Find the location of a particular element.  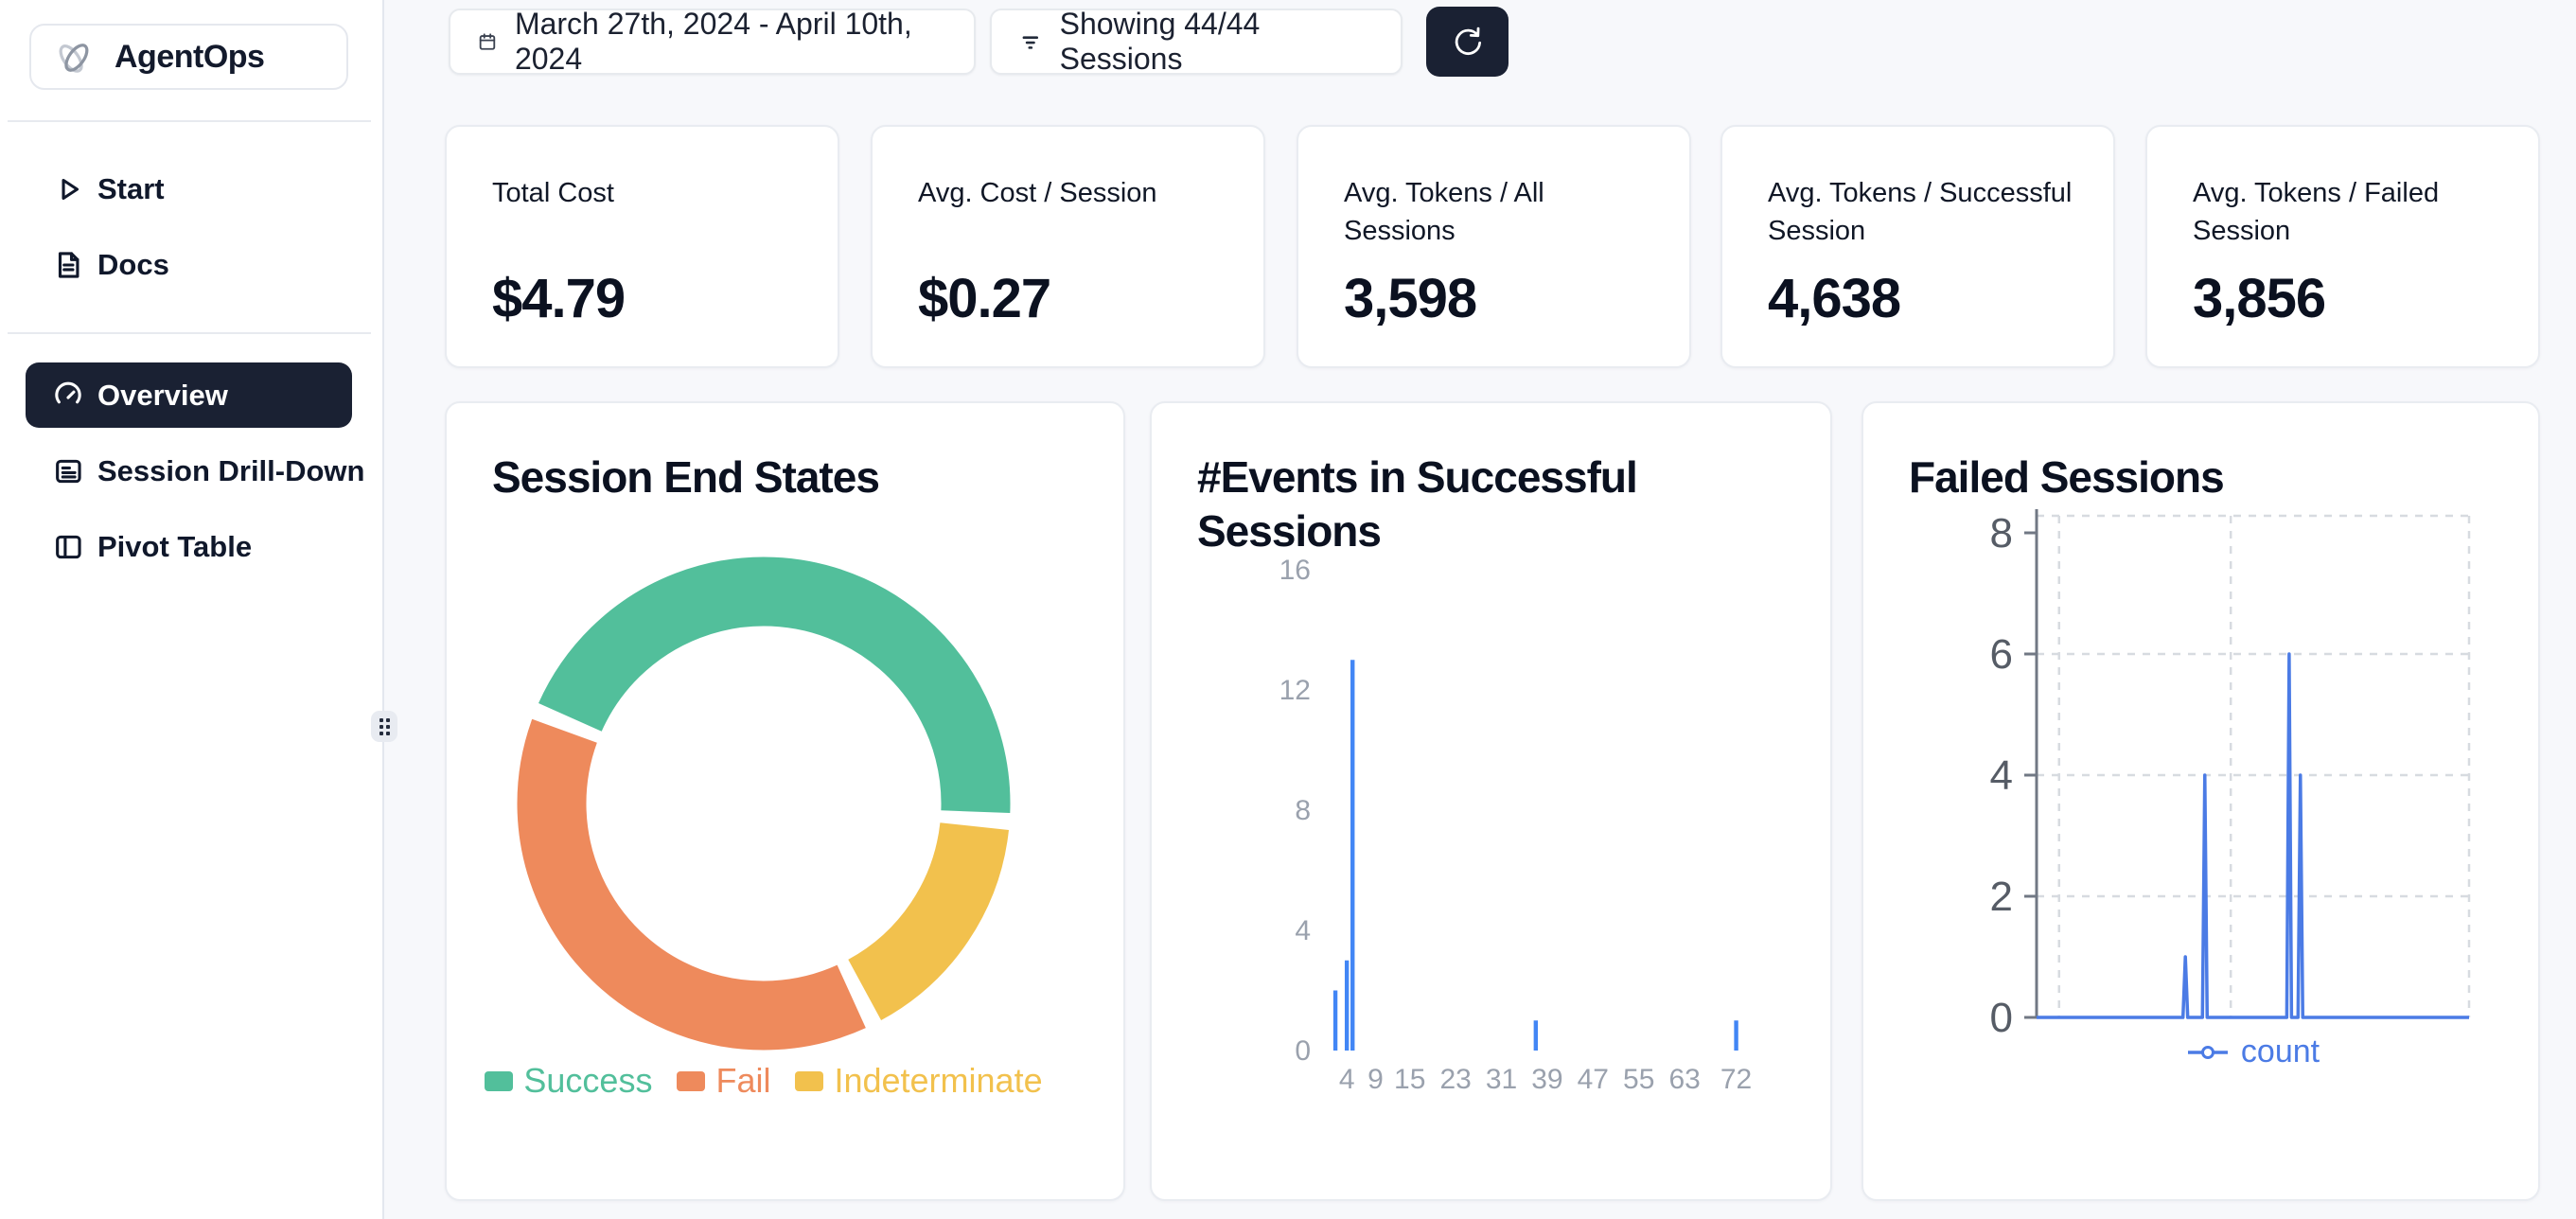

sessions-filter-label: Showing 44/44 Sessions is located at coordinates (1160, 41).